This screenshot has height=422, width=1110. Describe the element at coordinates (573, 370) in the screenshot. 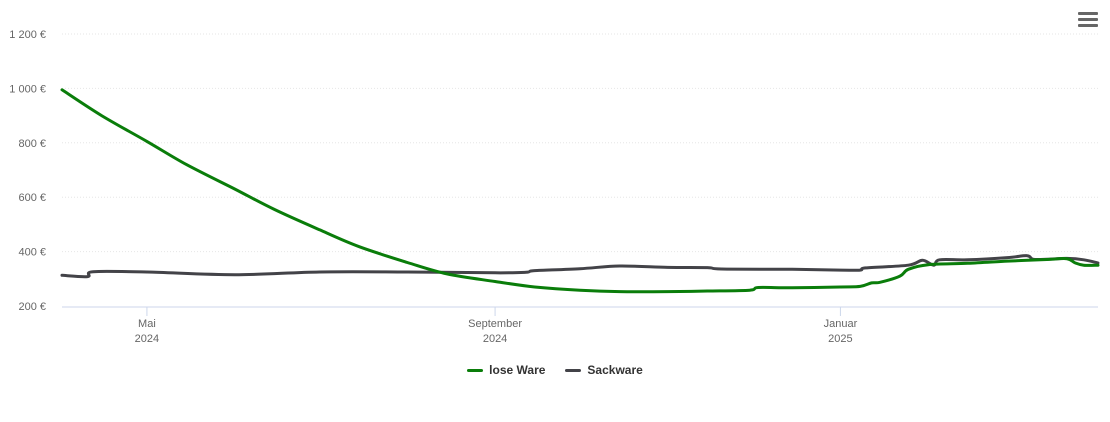

I see `legend-swatch-sackware` at that location.